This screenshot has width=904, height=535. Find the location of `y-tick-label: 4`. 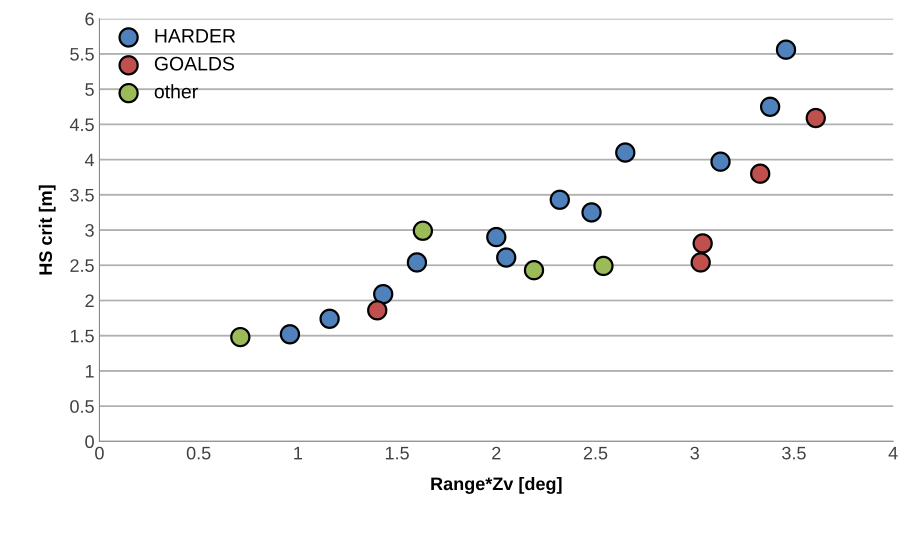

y-tick-label: 4 is located at coordinates (89, 160).